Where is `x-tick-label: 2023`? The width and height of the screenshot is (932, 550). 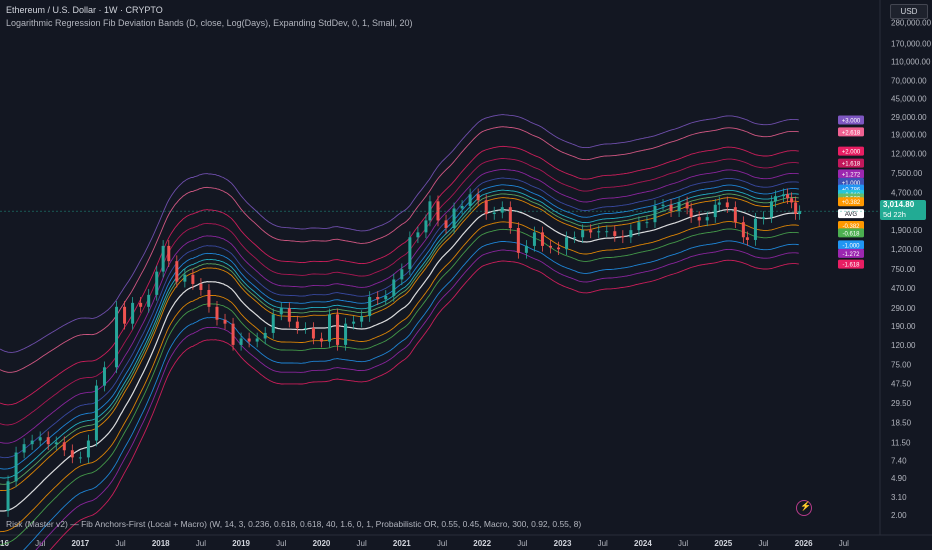 x-tick-label: 2023 is located at coordinates (563, 543).